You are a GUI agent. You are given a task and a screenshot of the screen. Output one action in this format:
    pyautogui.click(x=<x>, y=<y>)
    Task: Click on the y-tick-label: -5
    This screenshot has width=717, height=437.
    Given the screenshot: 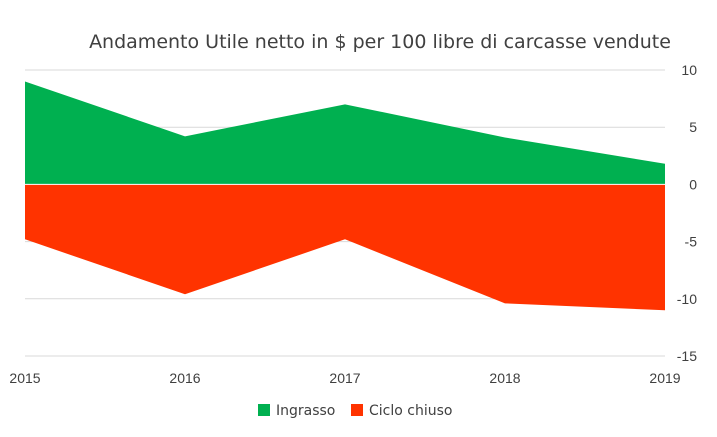 What is the action you would take?
    pyautogui.click(x=691, y=242)
    